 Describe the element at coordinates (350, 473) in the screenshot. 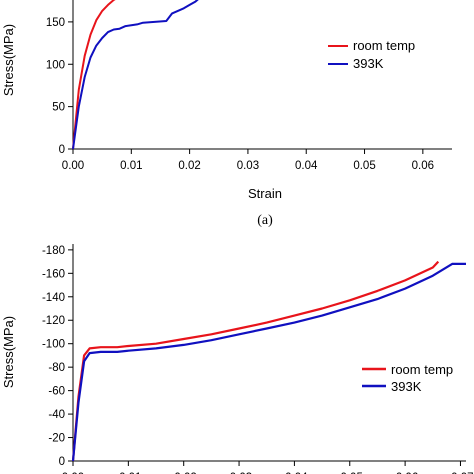

I see `x-tick-label: -0.05` at that location.